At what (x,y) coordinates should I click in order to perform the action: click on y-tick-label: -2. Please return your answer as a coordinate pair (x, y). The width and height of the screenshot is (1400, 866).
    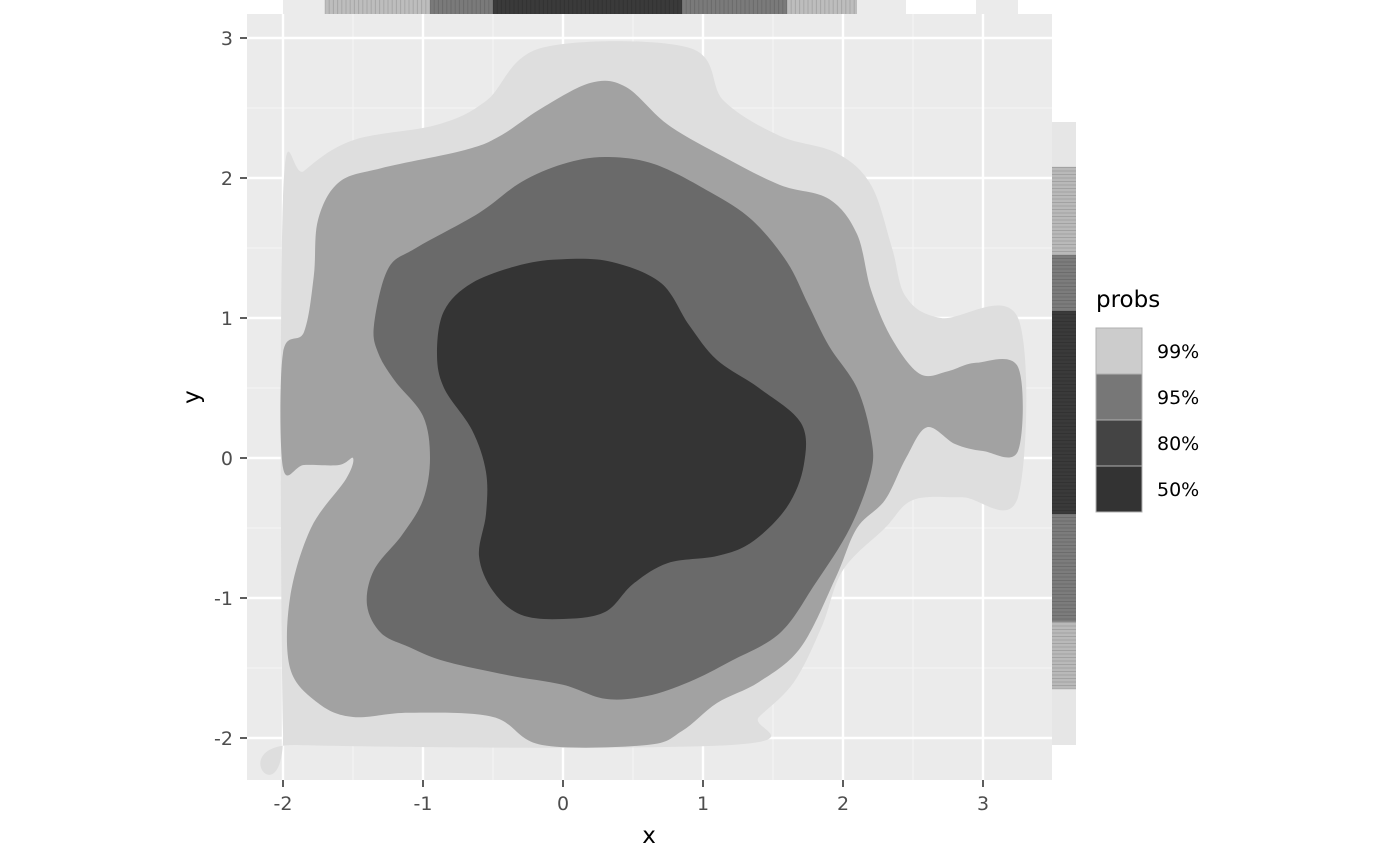
    Looking at the image, I should click on (223, 739).